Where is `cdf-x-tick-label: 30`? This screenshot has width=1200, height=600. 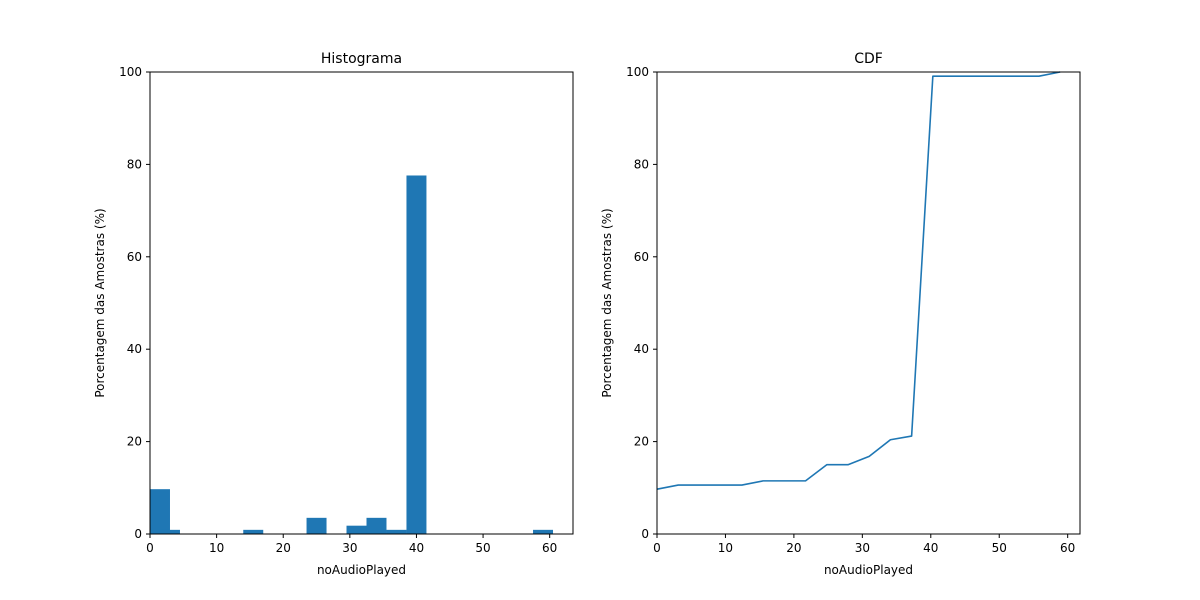
cdf-x-tick-label: 30 is located at coordinates (862, 548).